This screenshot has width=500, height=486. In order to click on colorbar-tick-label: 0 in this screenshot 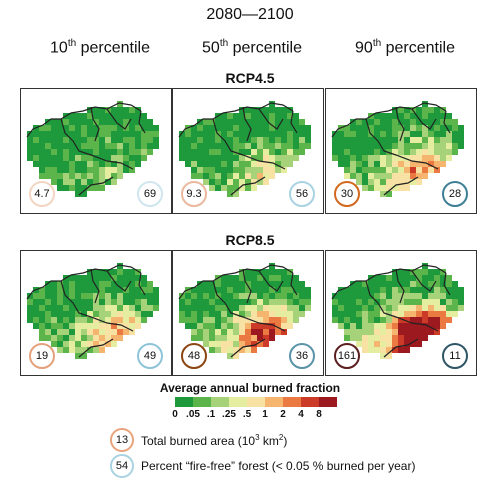, I will do `click(175, 414)`.